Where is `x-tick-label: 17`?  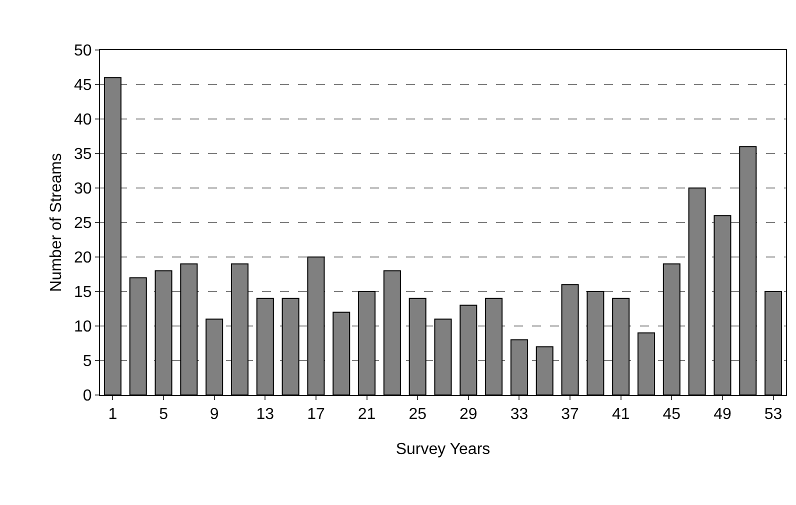
x-tick-label: 17 is located at coordinates (316, 415).